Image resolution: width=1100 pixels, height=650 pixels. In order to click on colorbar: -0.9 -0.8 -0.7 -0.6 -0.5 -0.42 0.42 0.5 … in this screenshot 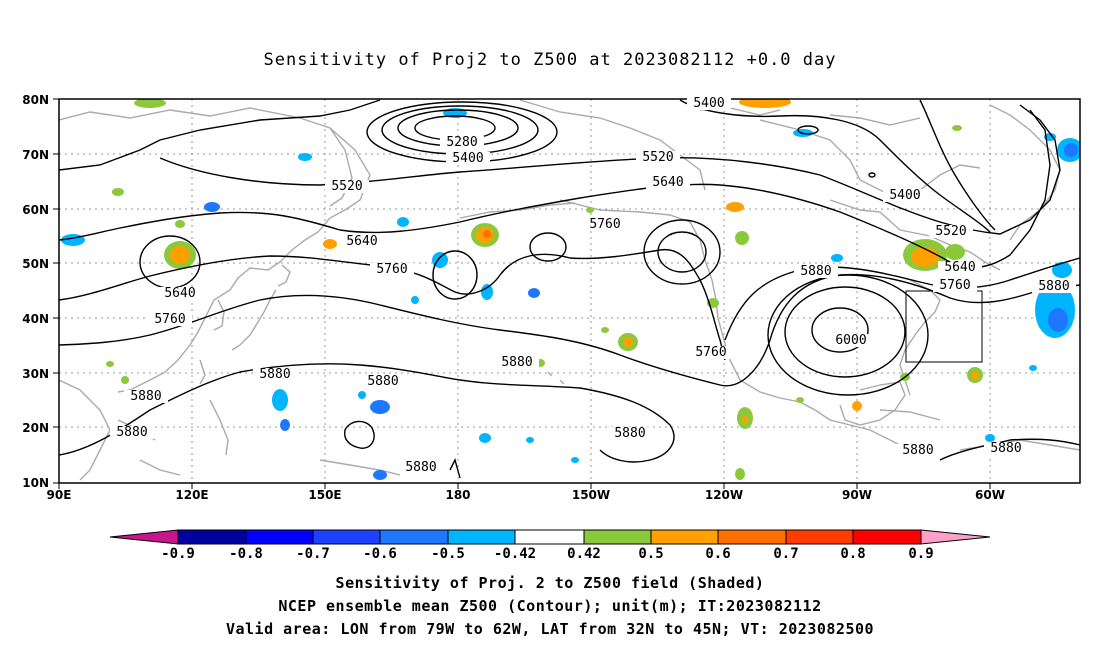, I will do `click(550, 545)`.